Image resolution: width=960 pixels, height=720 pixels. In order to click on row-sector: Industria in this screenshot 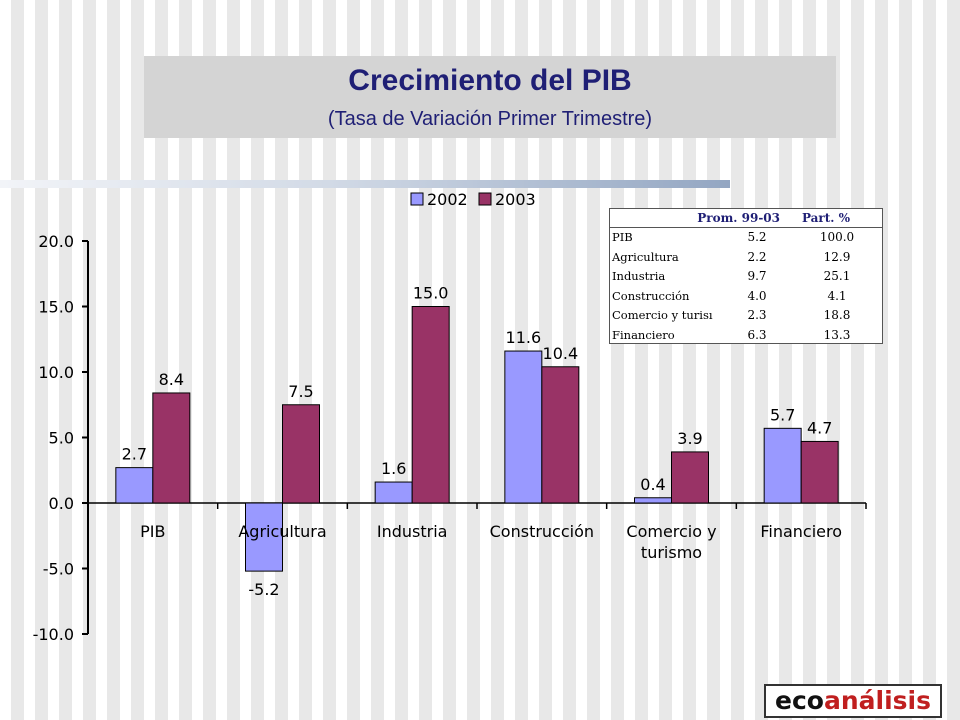, I will do `click(639, 276)`.